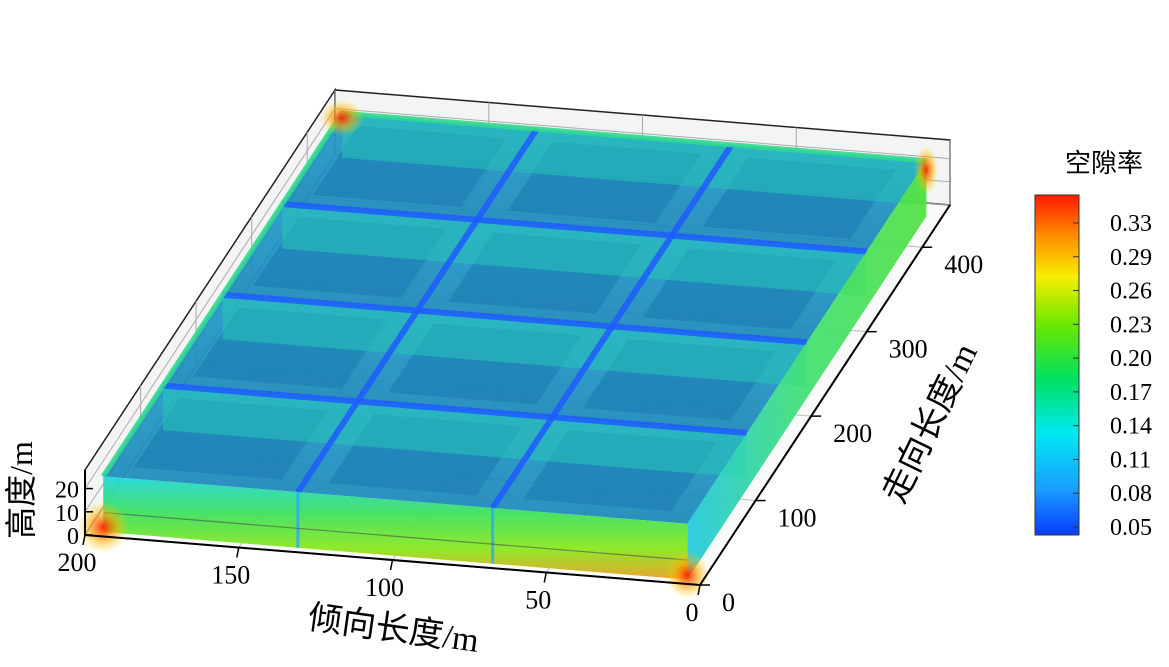  I want to click on colorbar-tick-label: 0.29, so click(1131, 258).